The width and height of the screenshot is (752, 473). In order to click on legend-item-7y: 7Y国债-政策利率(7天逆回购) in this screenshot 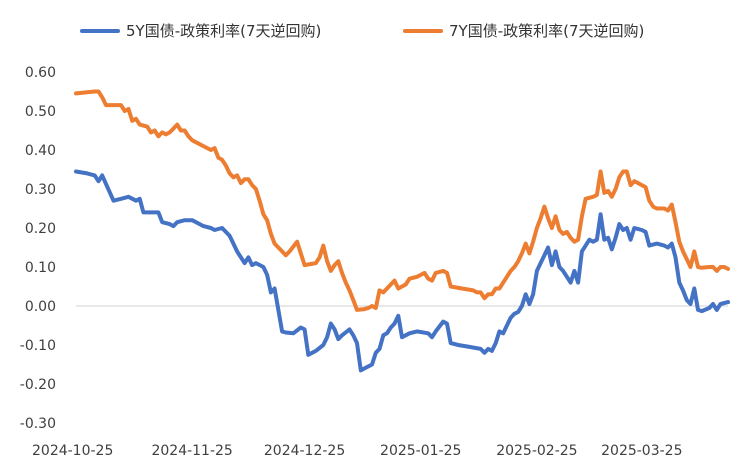, I will do `click(523, 30)`.